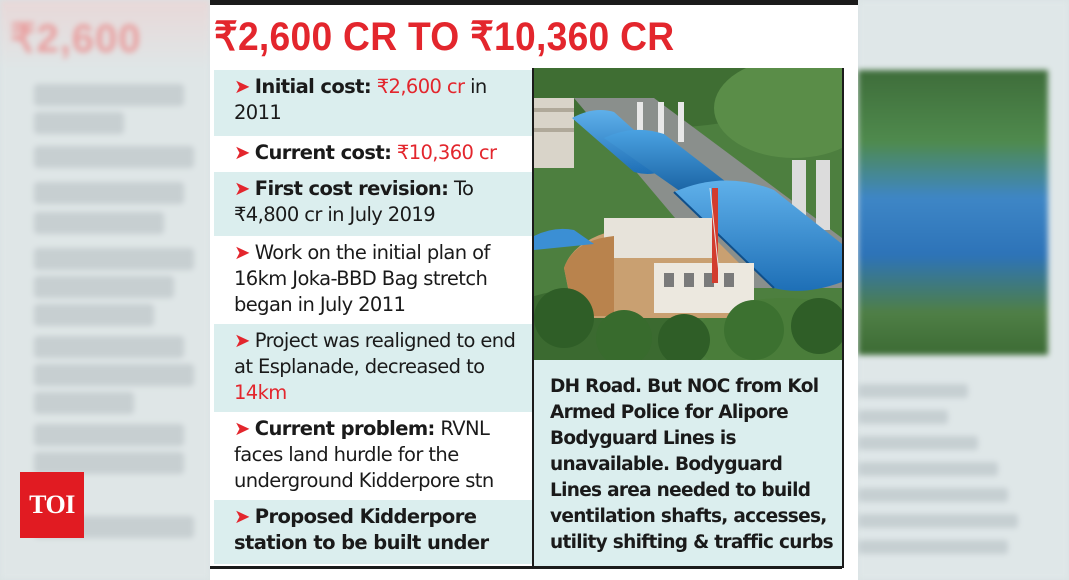 The image size is (1069, 580). I want to click on column-divider, so click(533, 317).